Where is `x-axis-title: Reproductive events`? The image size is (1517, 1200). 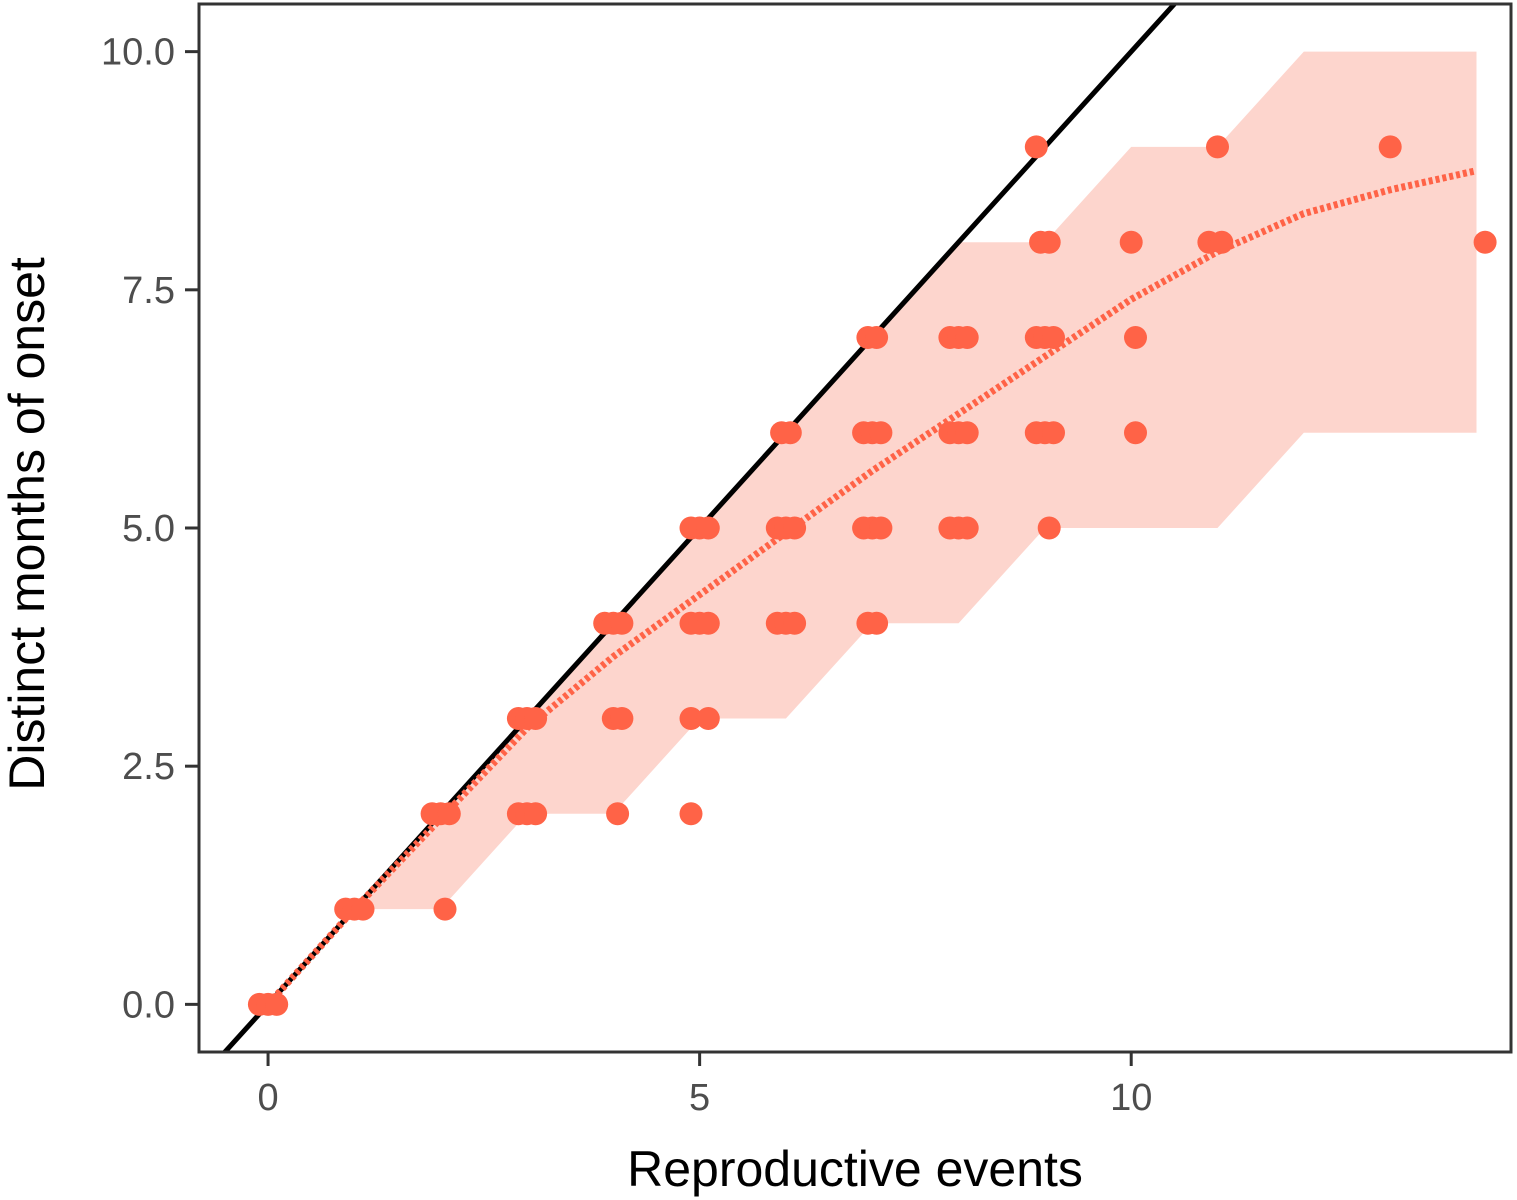 x-axis-title: Reproductive events is located at coordinates (855, 1169).